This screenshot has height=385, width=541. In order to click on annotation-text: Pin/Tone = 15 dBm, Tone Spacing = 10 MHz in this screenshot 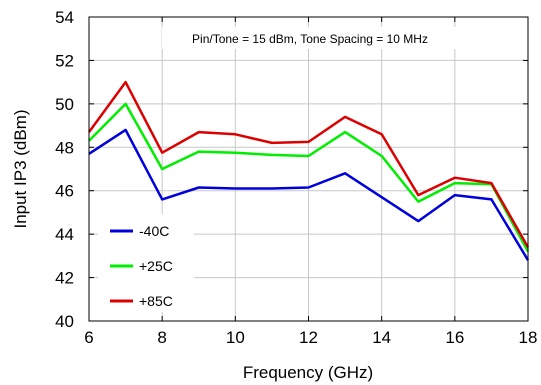, I will do `click(310, 39)`.